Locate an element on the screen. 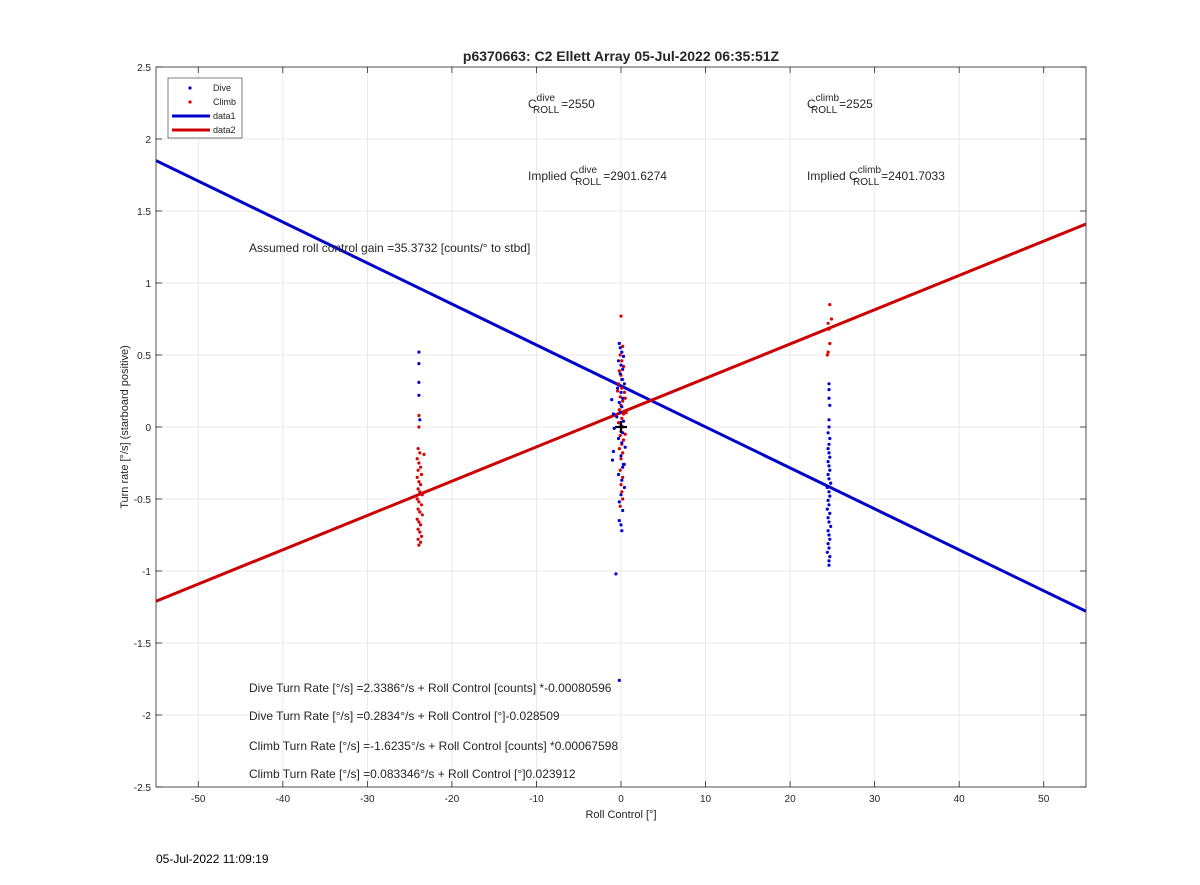 Image resolution: width=1200 pixels, height=885 pixels. x-tick-label: 20 is located at coordinates (791, 799).